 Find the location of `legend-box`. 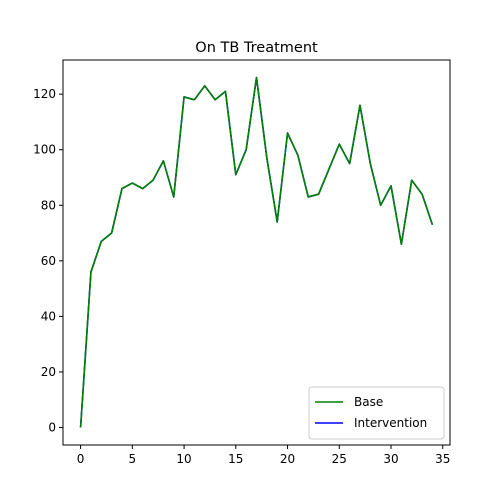

legend-box is located at coordinates (376, 413).